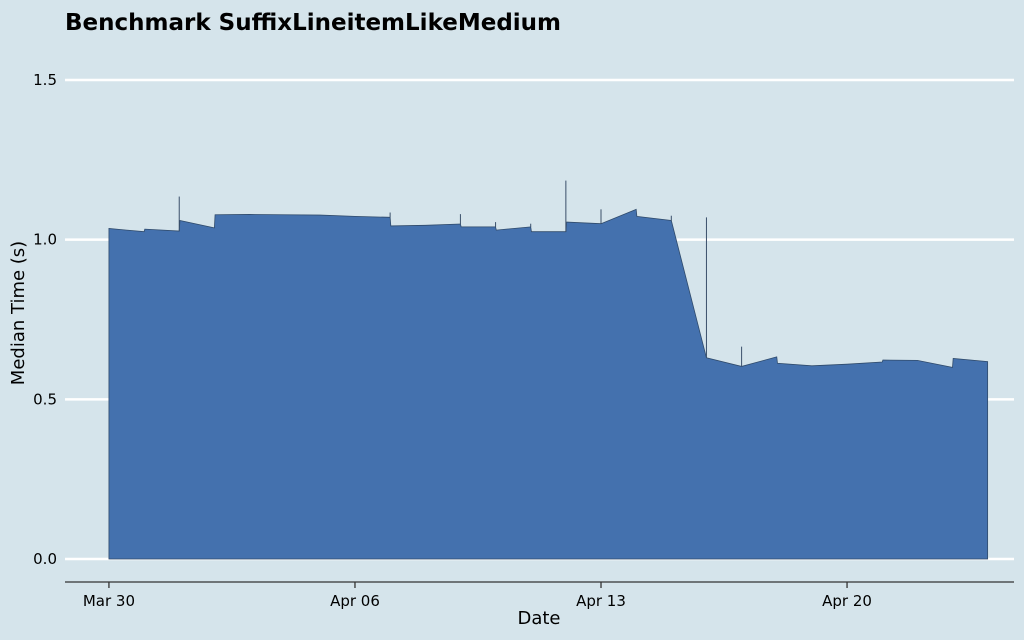  Describe the element at coordinates (45, 399) in the screenshot. I see `y-tick-label-1: 0.5` at that location.